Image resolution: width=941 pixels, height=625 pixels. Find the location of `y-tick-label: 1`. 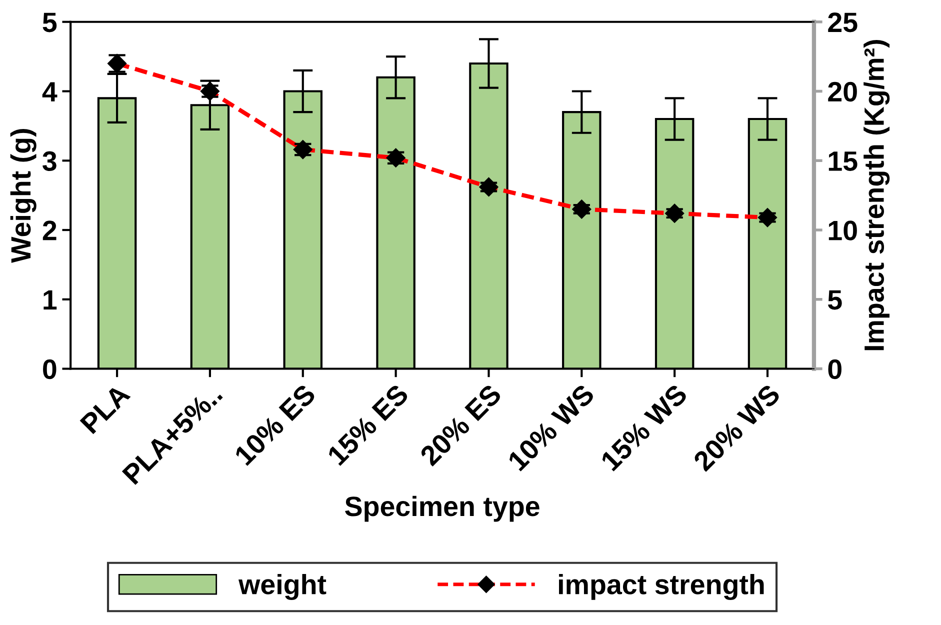

y-tick-label: 1 is located at coordinates (50, 300).